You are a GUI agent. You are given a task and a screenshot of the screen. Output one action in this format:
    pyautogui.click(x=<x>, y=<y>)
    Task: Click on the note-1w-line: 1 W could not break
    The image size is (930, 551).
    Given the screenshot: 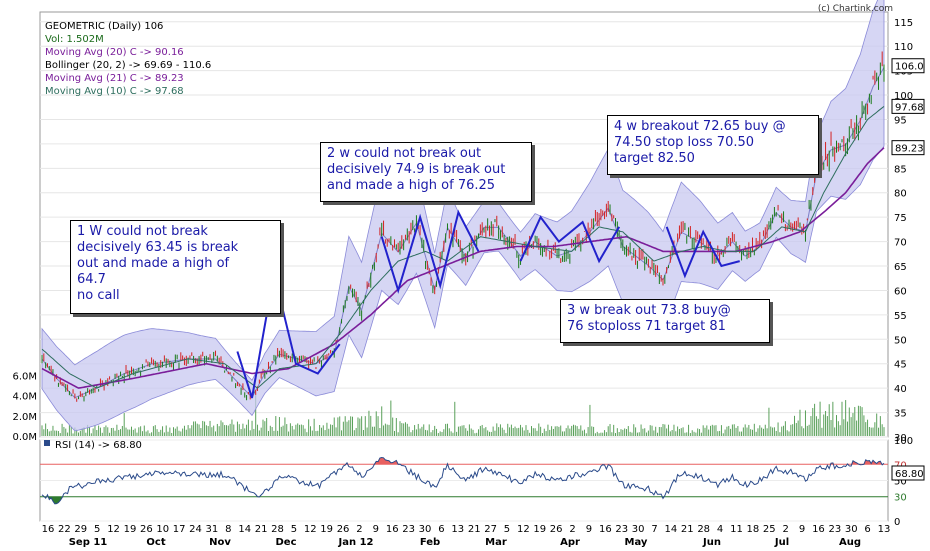 What is the action you would take?
    pyautogui.click(x=142, y=231)
    